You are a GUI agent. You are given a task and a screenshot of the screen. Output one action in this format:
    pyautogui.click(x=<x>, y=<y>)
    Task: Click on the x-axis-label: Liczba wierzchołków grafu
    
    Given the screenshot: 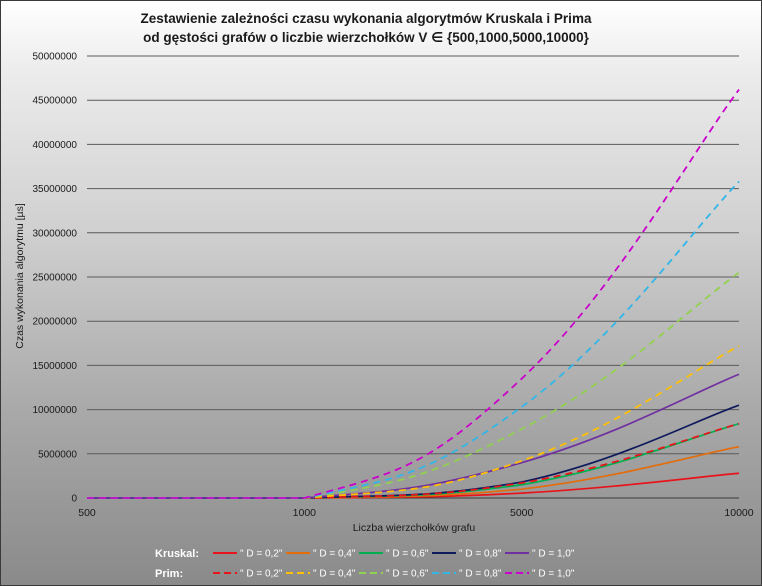 What is the action you would take?
    pyautogui.click(x=414, y=528)
    